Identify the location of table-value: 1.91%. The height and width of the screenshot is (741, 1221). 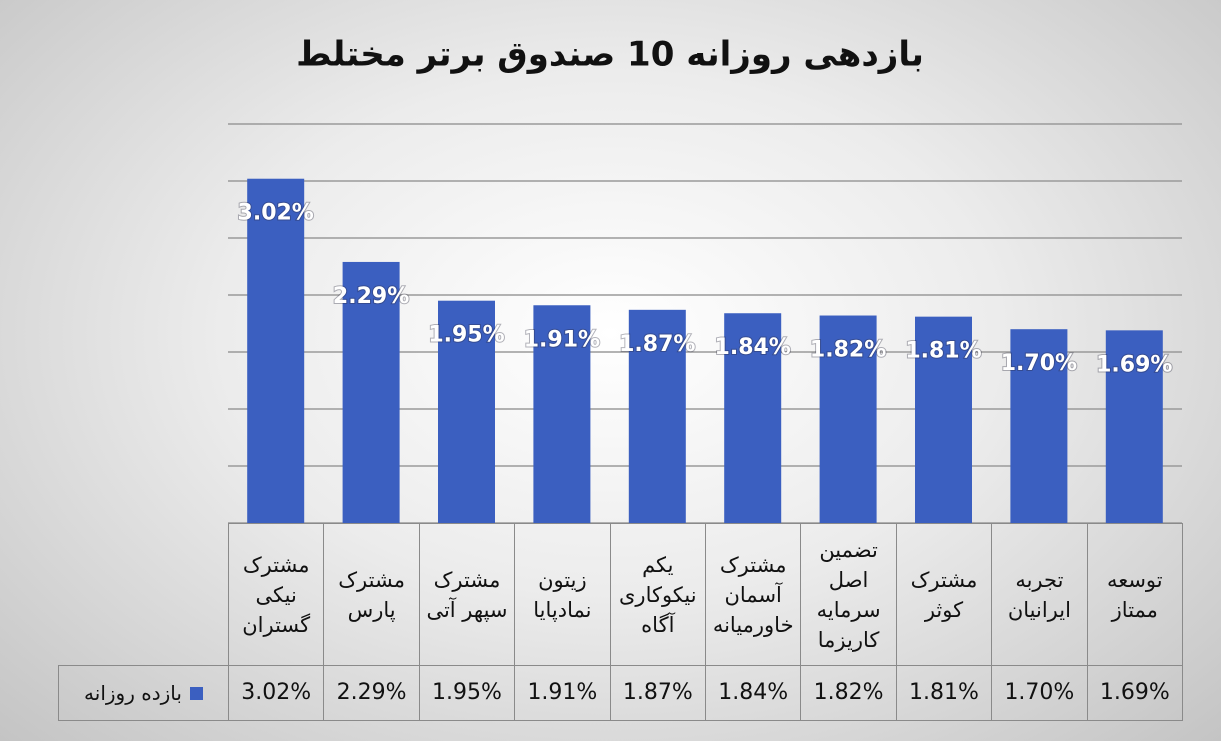
(562, 693).